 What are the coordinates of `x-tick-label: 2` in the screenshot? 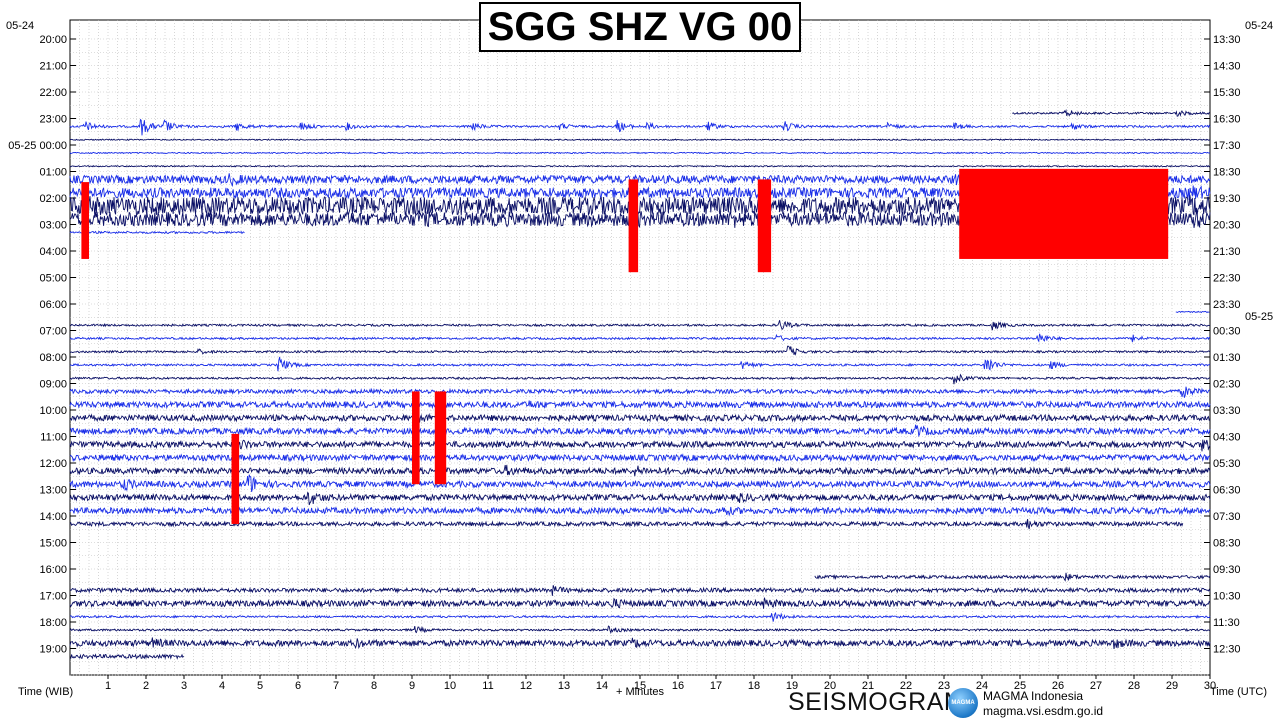 It's located at (146, 686).